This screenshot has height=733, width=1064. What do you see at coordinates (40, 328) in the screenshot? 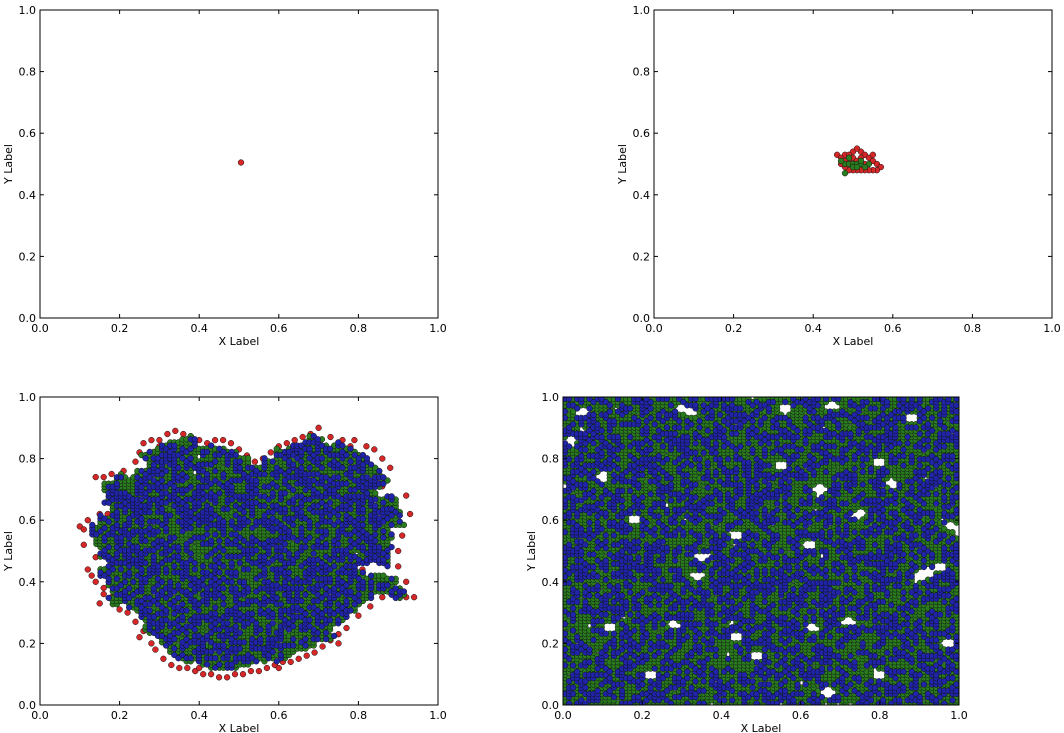
I see `x-tick-label: 0.0` at bounding box center [40, 328].